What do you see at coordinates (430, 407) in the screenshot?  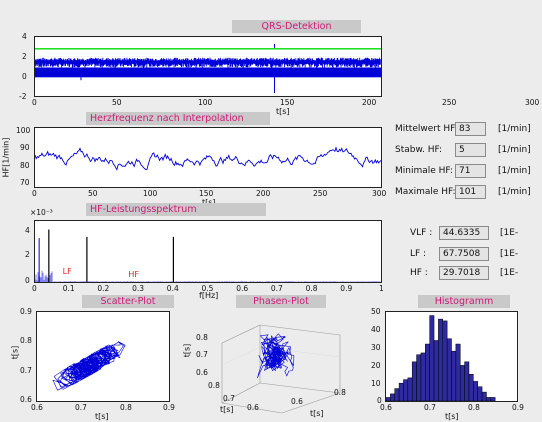 I see `hist-xtick: 0.7` at bounding box center [430, 407].